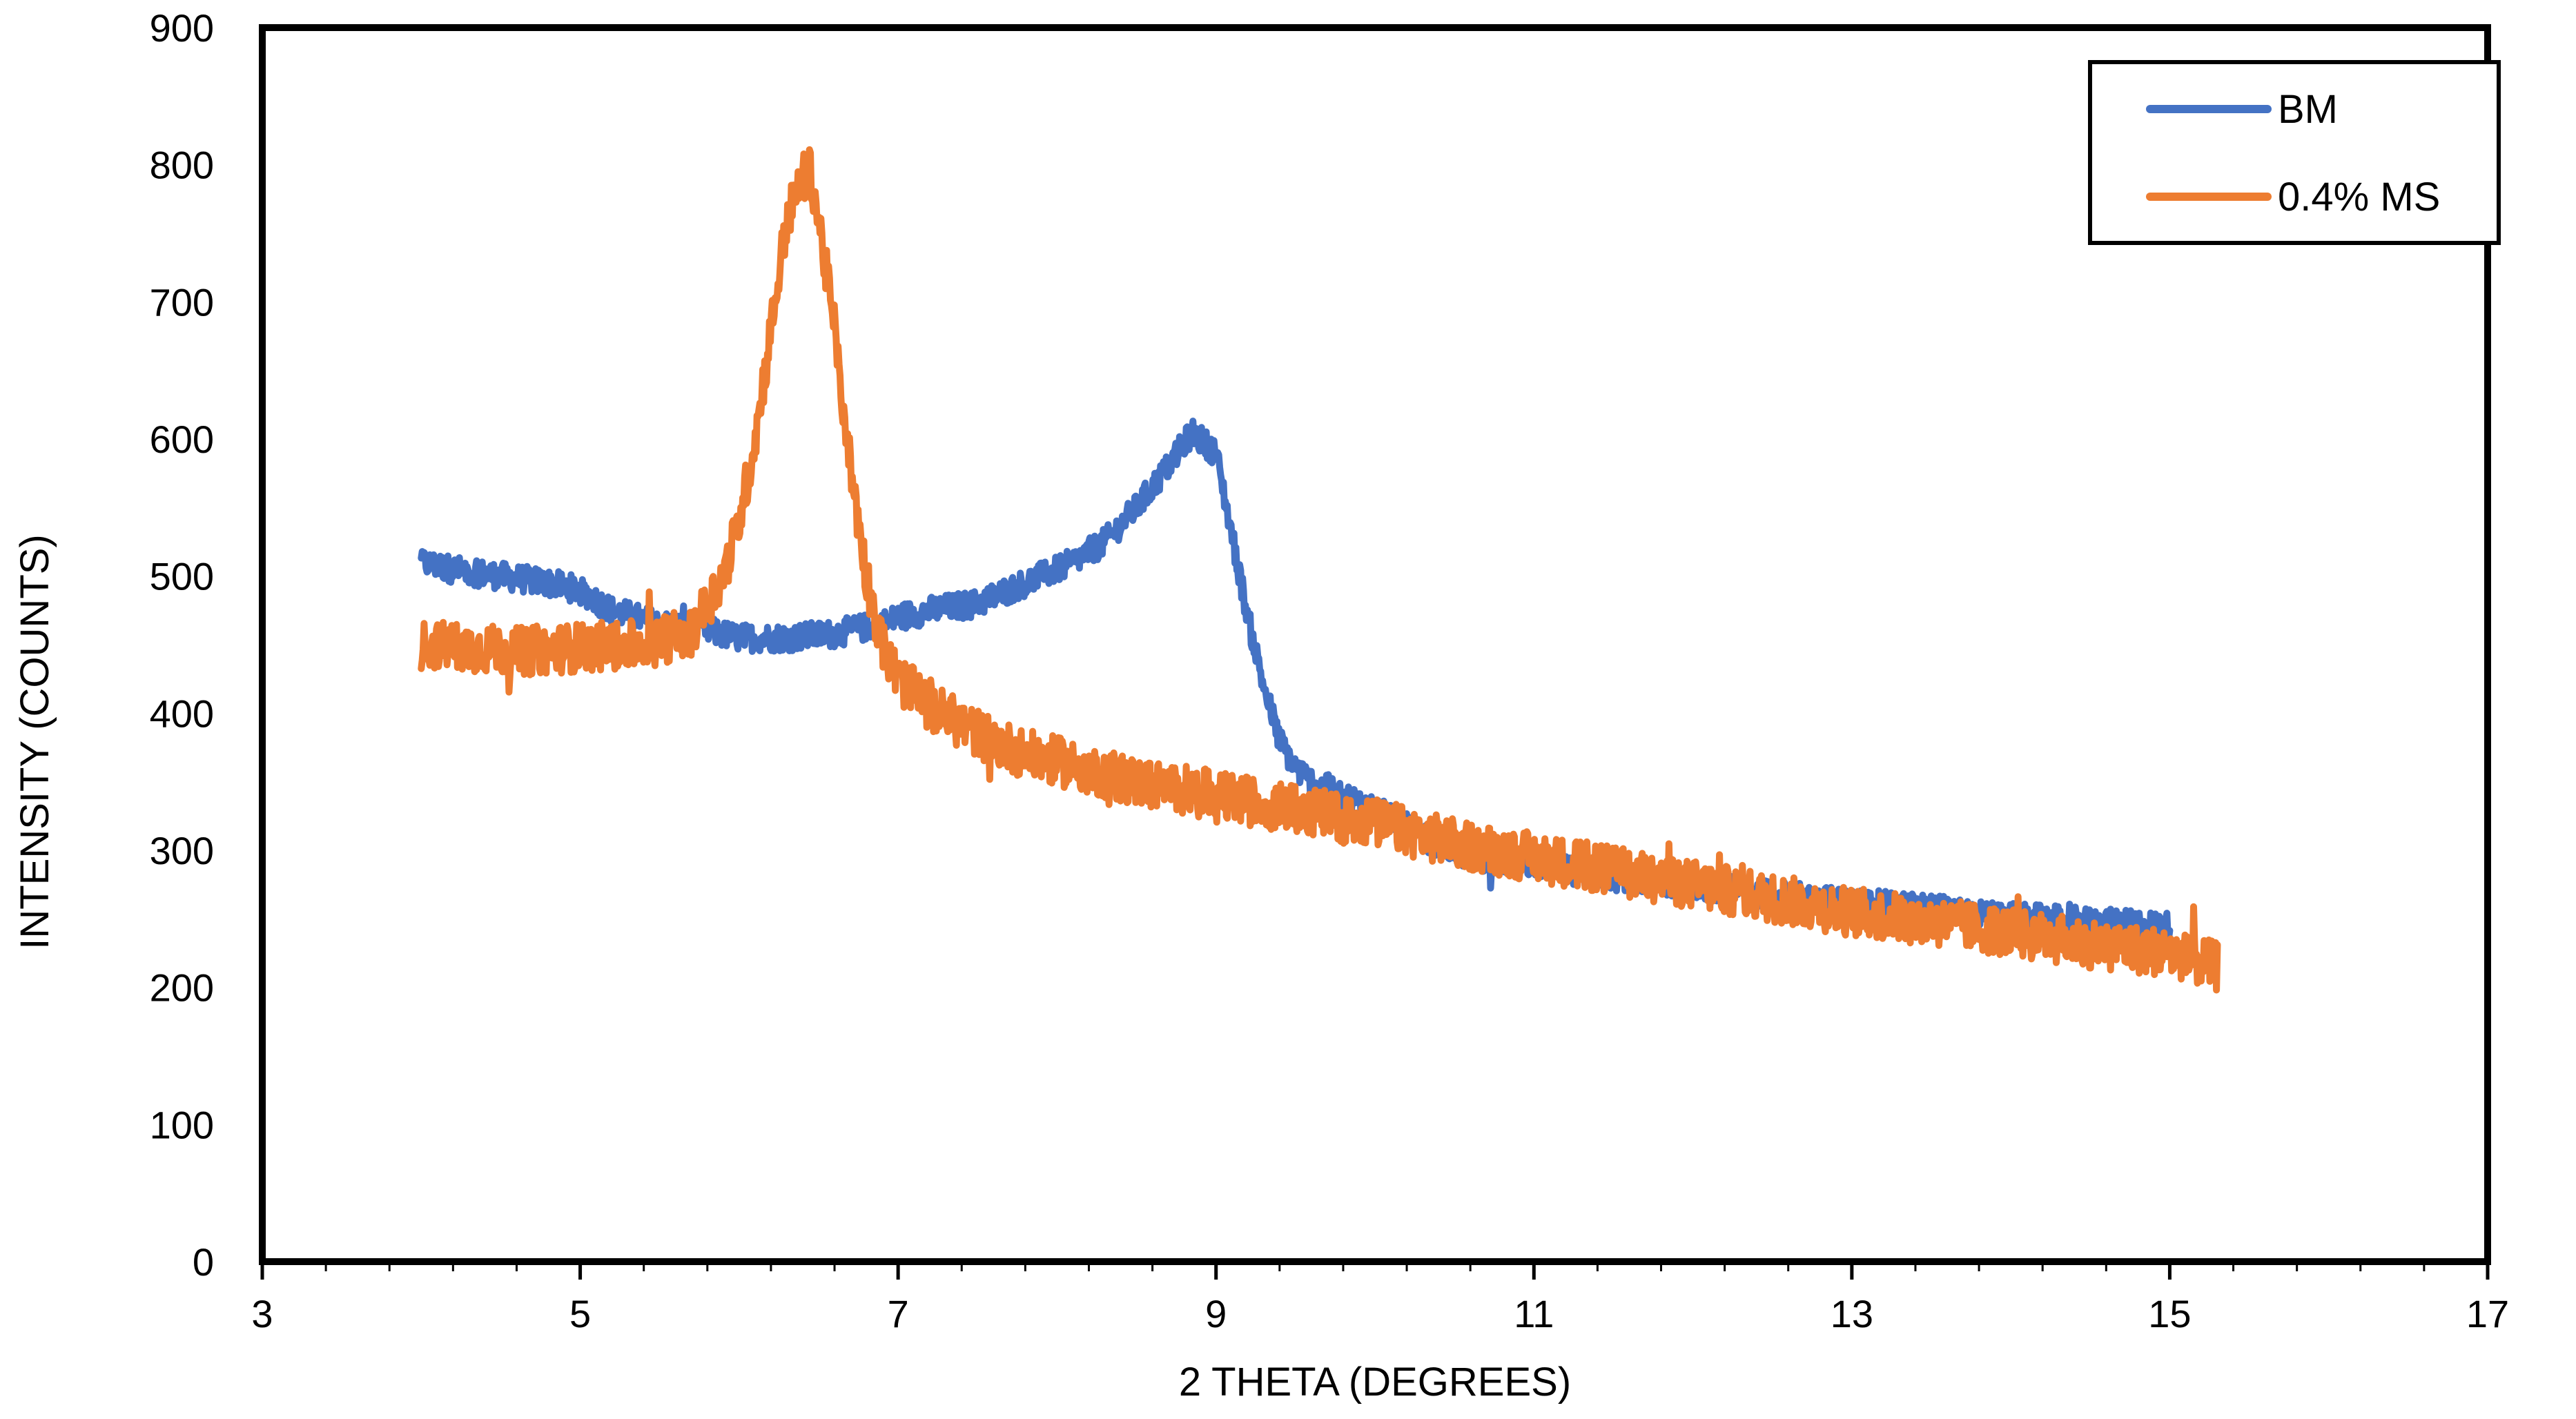 This screenshot has height=1419, width=2576. Describe the element at coordinates (2359, 197) in the screenshot. I see `legend-label-0-4-ms: 0.4% MS` at that location.